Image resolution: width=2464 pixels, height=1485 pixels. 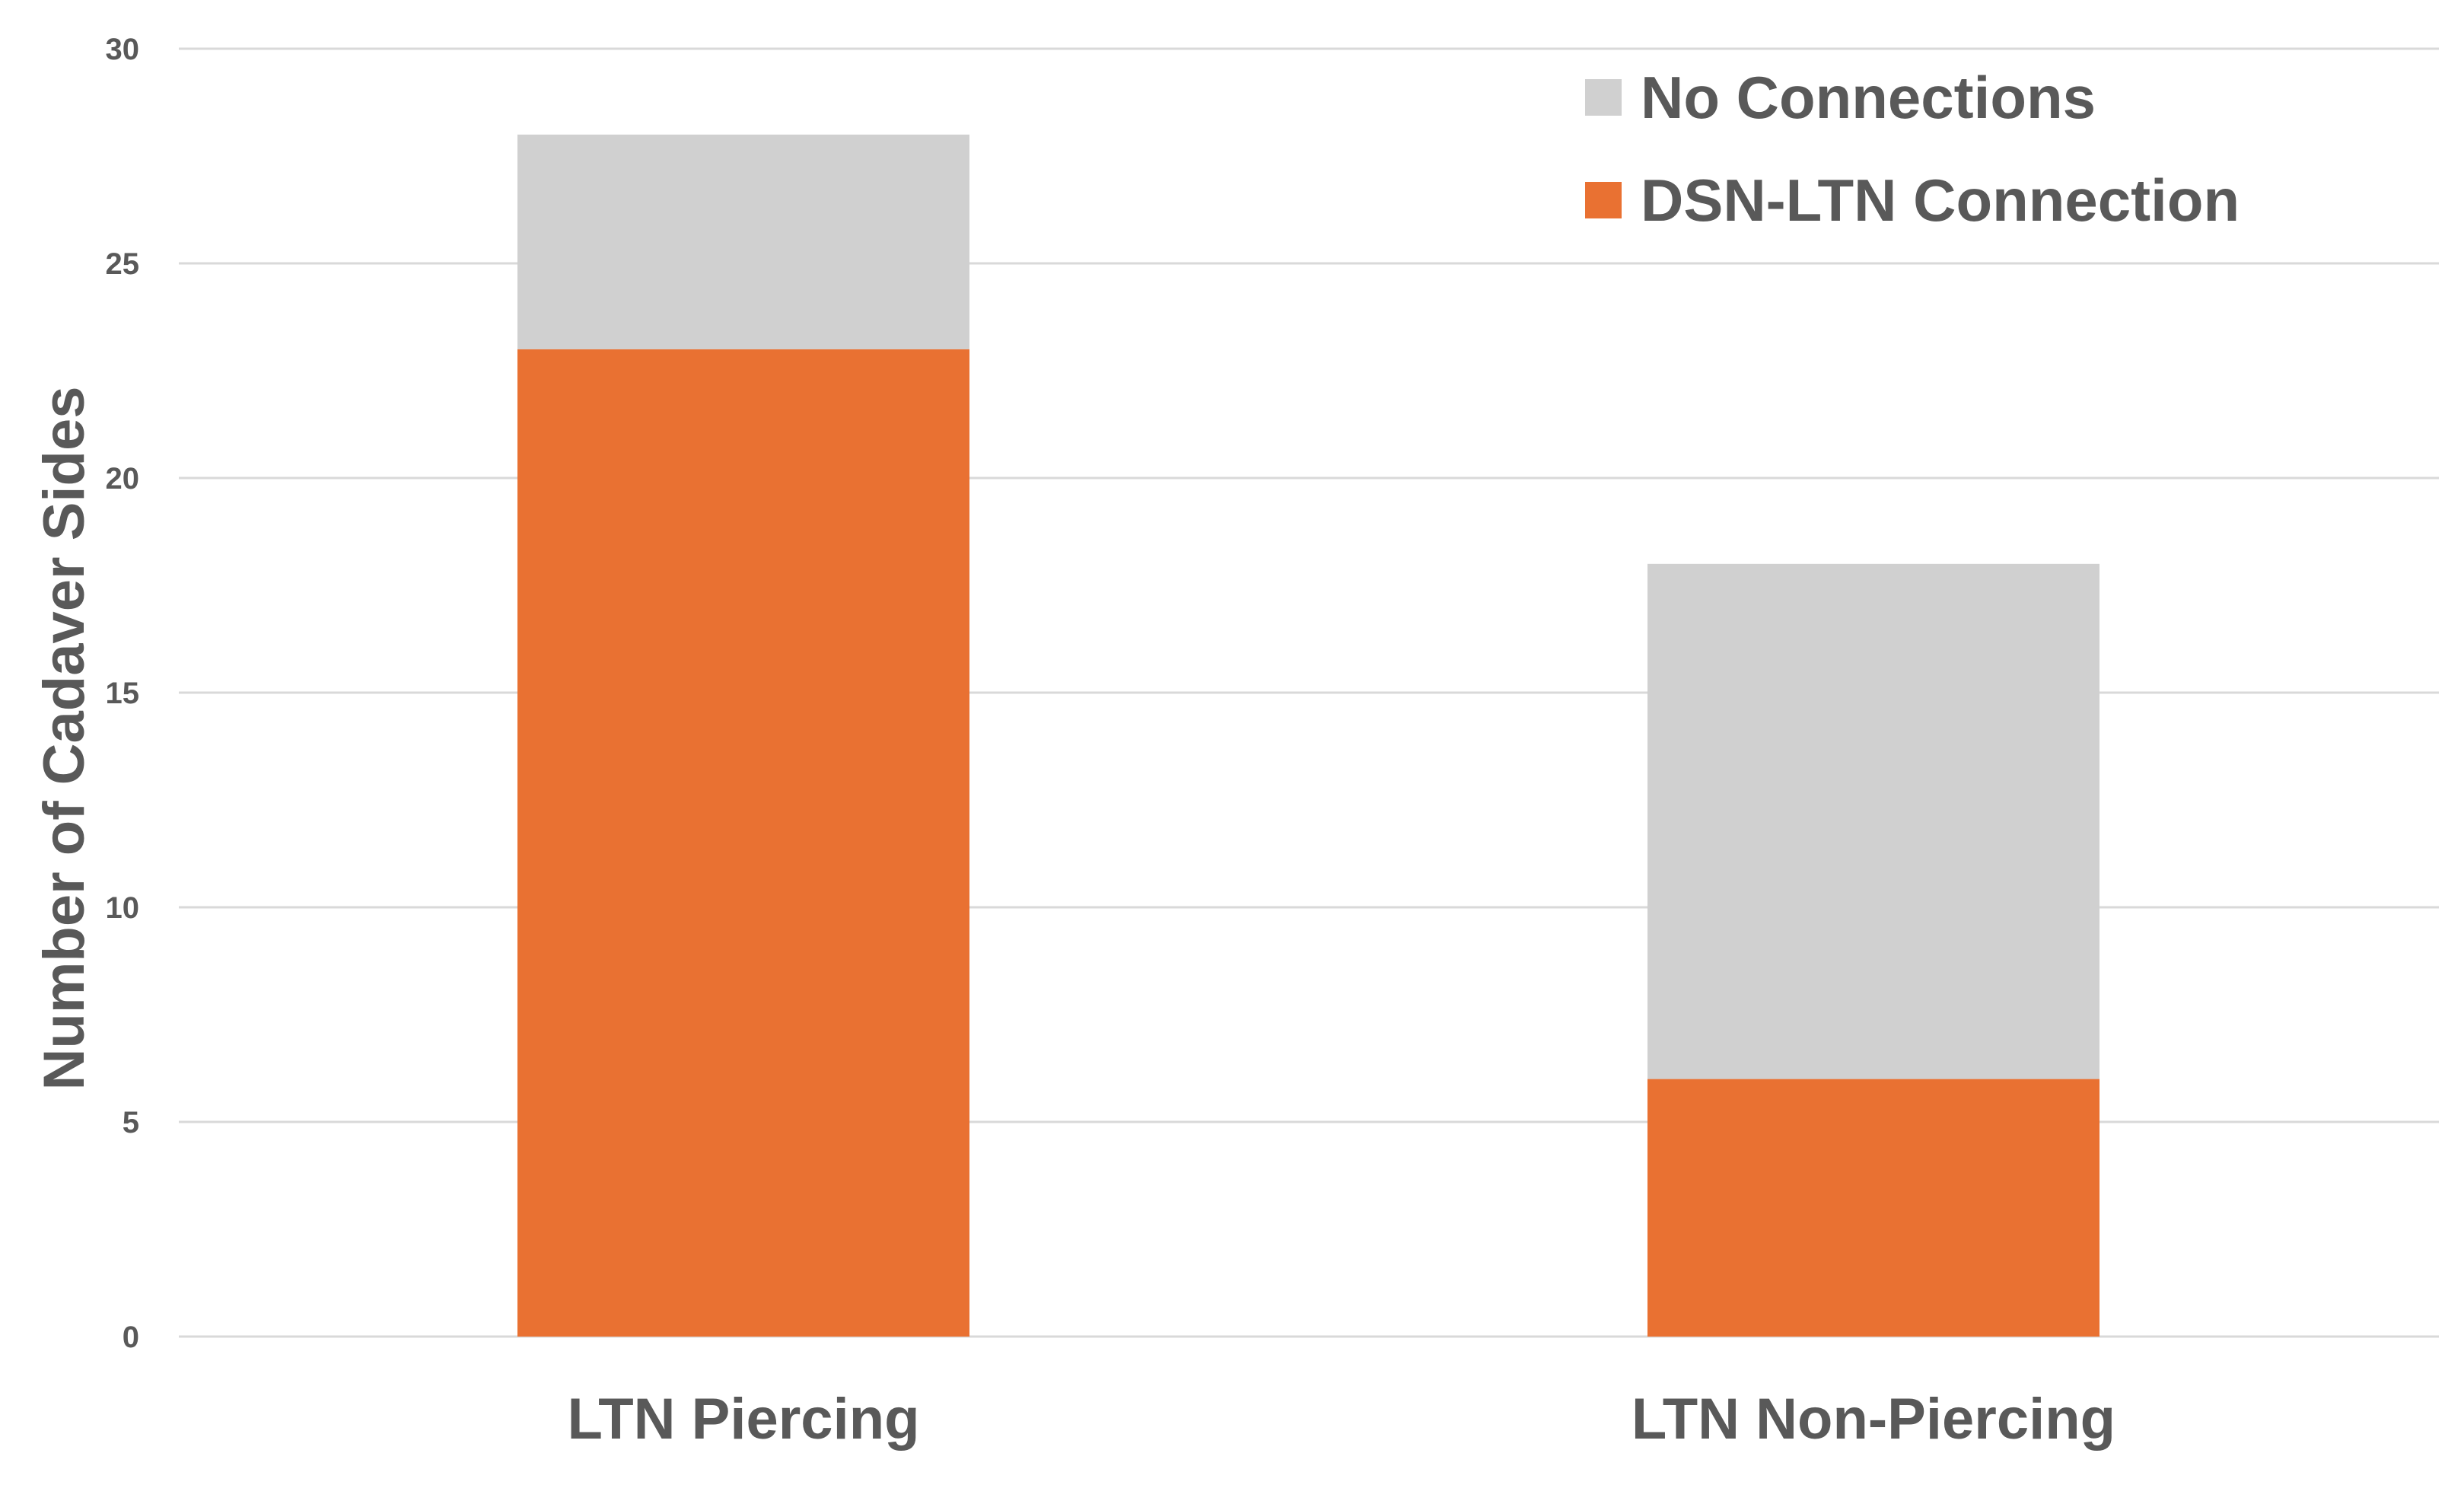 What do you see at coordinates (131, 1122) in the screenshot?
I see `y-tick-label: 5` at bounding box center [131, 1122].